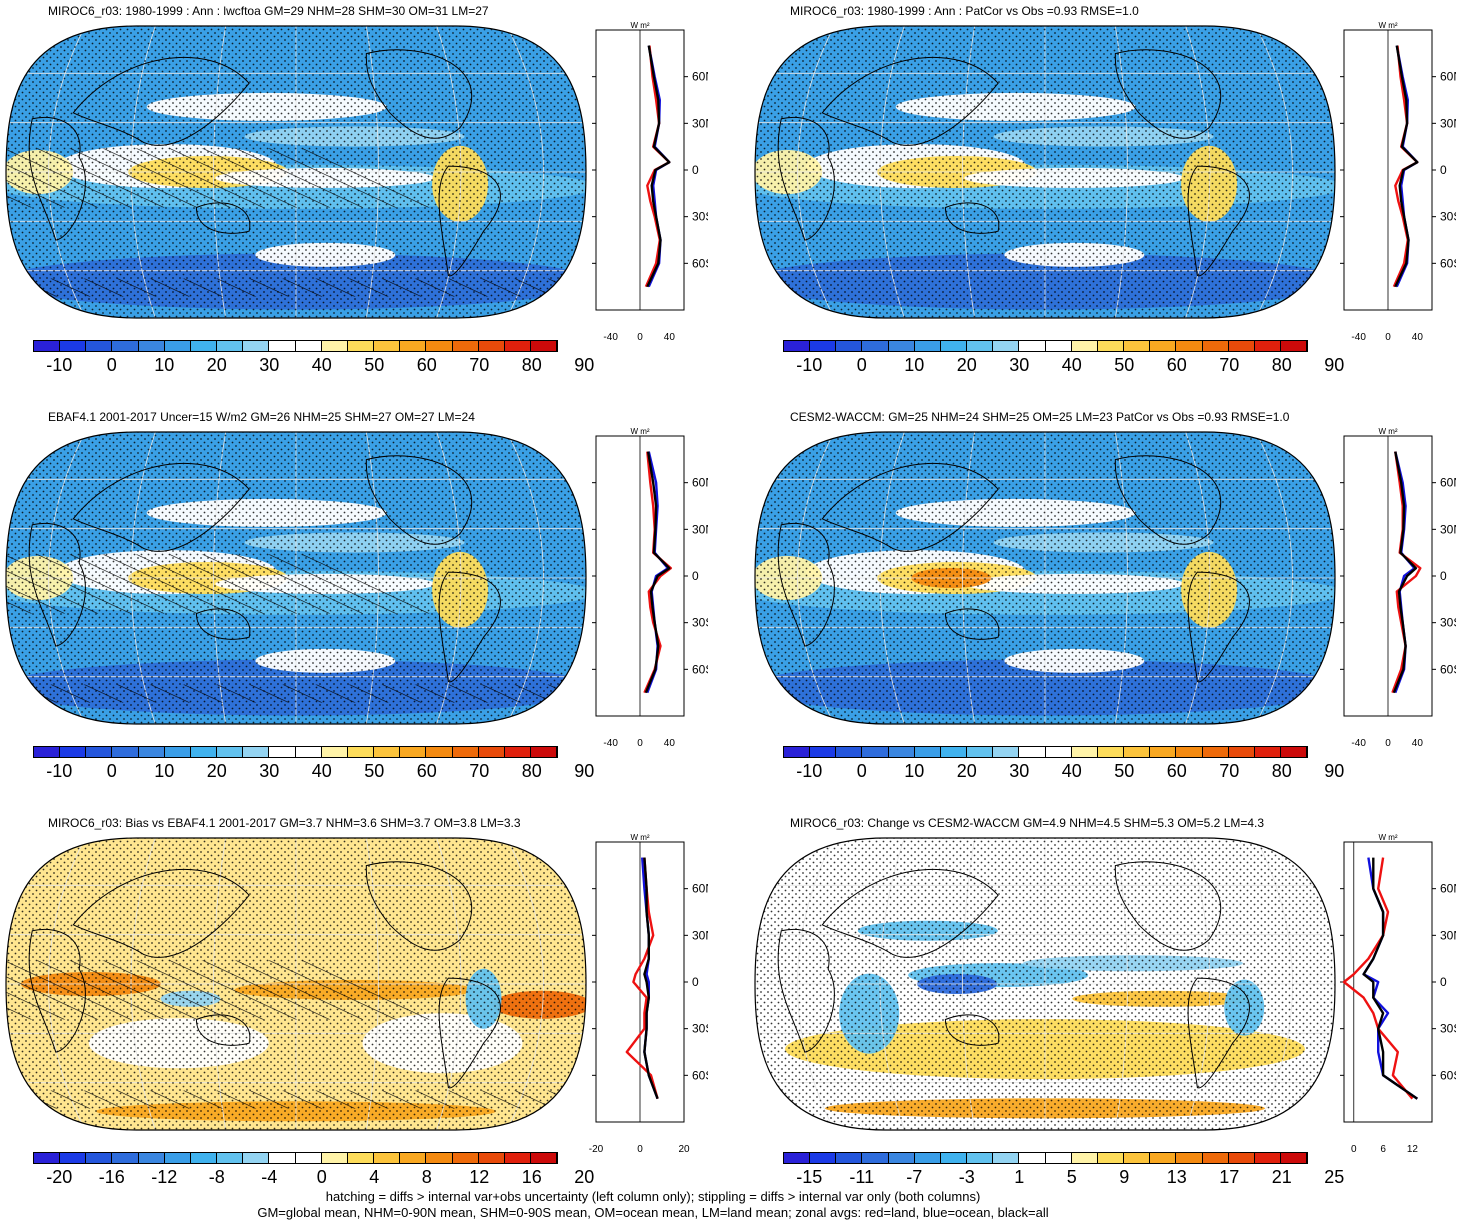 This screenshot has height=1221, width=1483. I want to click on zonal-mean-plot-6: W m² 60N 30N 0 30S 60S, so click(1401, 978).